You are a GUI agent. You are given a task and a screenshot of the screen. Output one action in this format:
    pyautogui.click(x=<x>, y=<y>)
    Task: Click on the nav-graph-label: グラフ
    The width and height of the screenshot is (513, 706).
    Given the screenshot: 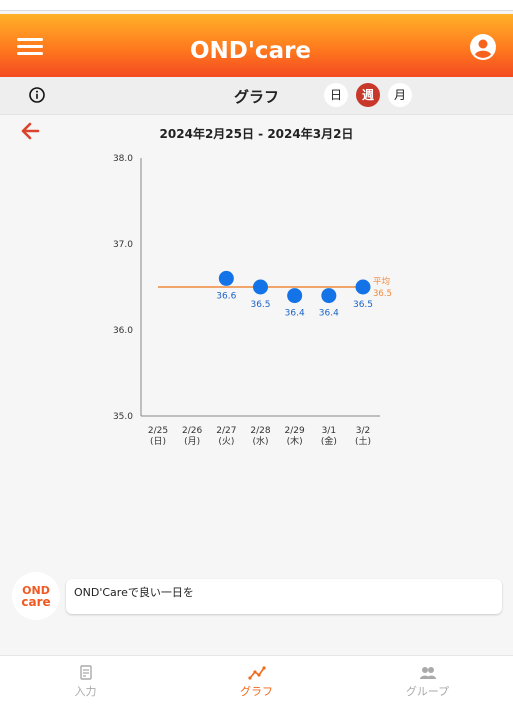 What is the action you would take?
    pyautogui.click(x=256, y=691)
    